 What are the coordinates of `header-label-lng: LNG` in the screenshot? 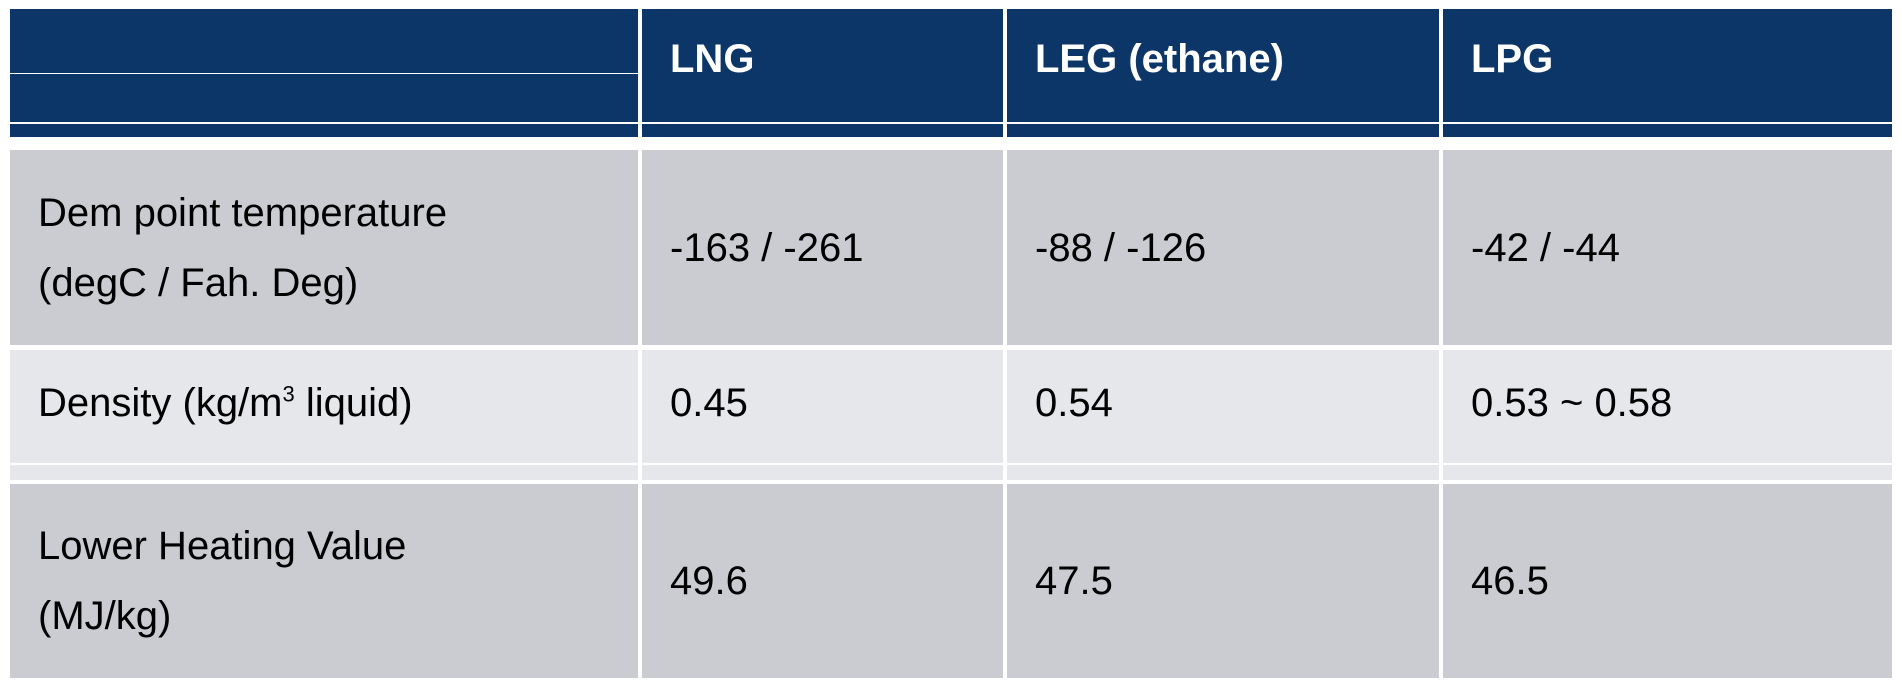 It's located at (712, 59).